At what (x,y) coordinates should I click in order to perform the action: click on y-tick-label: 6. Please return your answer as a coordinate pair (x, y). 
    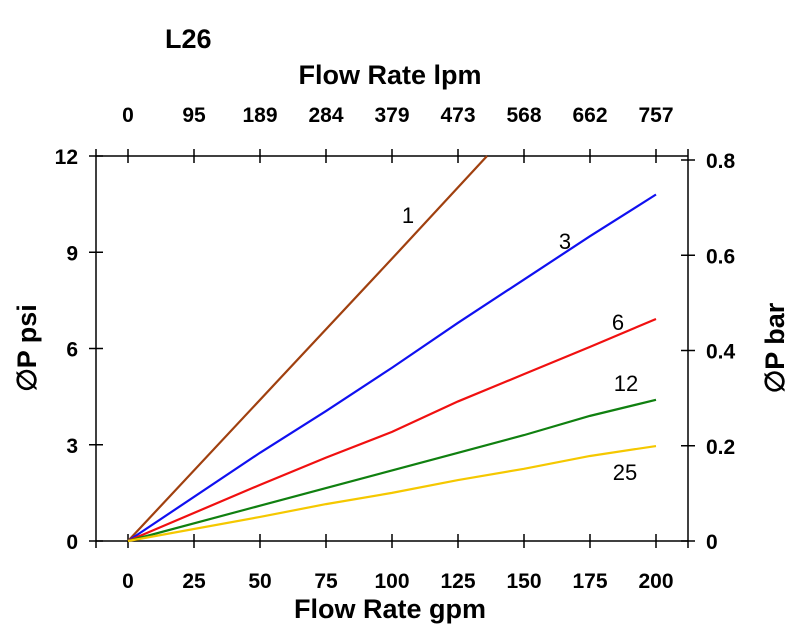
    Looking at the image, I should click on (72, 350).